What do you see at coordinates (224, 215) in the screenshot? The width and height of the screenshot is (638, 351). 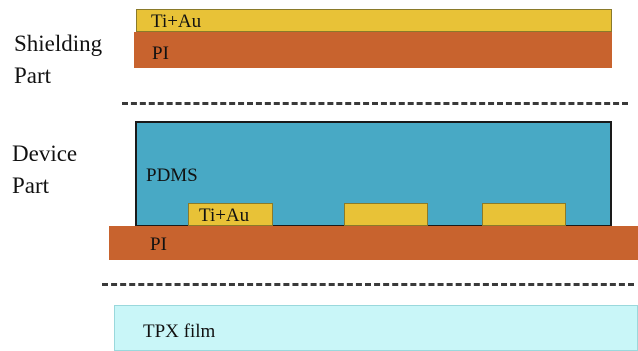 I see `electrode-label: Ti+Au` at bounding box center [224, 215].